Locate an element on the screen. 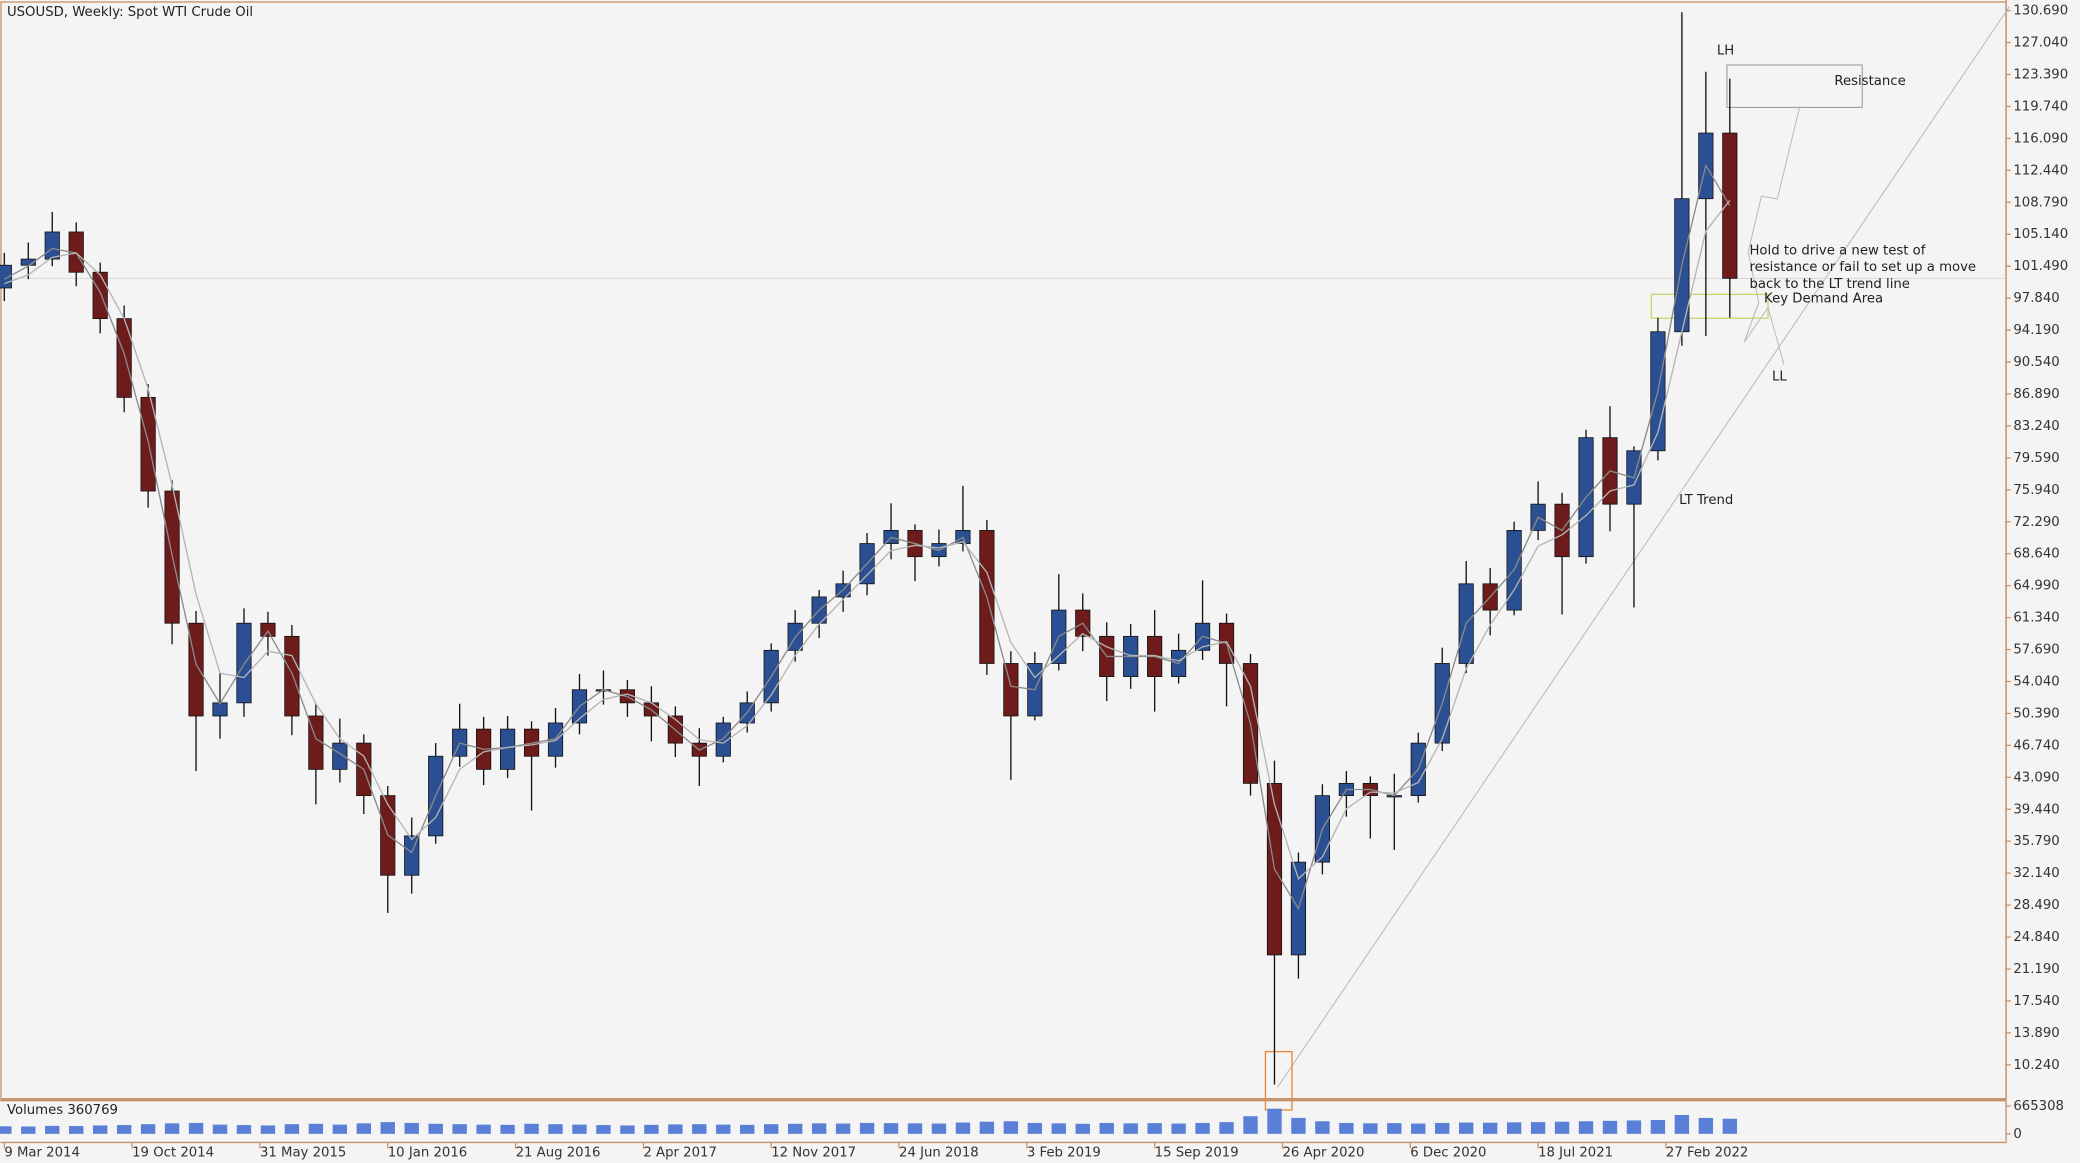 Image resolution: width=2080 pixels, height=1163 pixels. annotation-text: back to the LT trend line is located at coordinates (1829, 284).